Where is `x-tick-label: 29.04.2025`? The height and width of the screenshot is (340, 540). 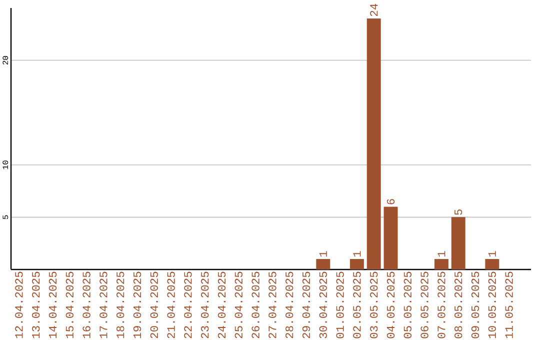 x-tick-label: 29.04.2025 is located at coordinates (306, 305).